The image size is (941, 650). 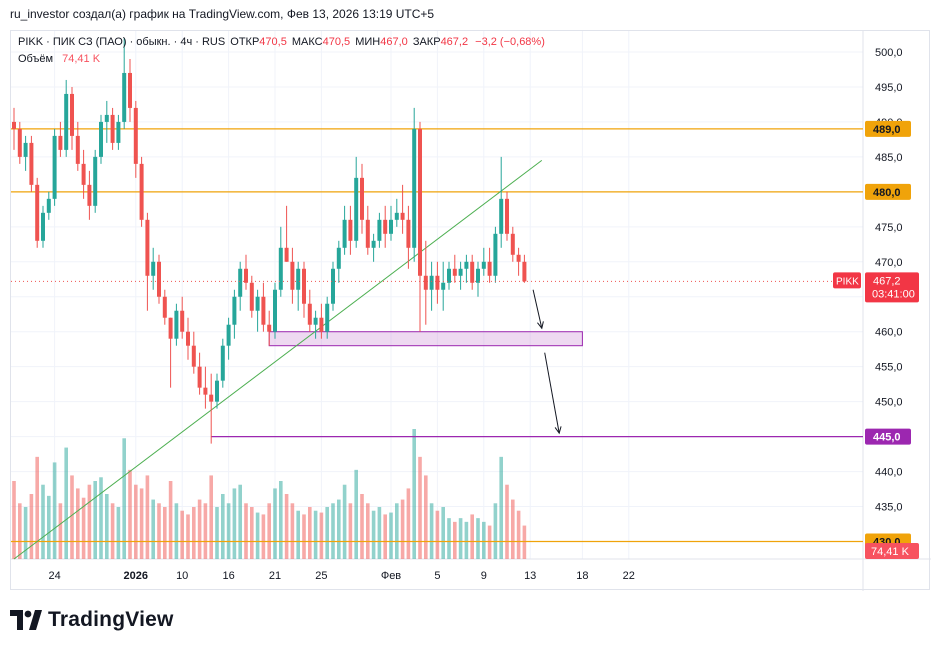 What do you see at coordinates (847, 280) in the screenshot?
I see `symbol-price-label` at bounding box center [847, 280].